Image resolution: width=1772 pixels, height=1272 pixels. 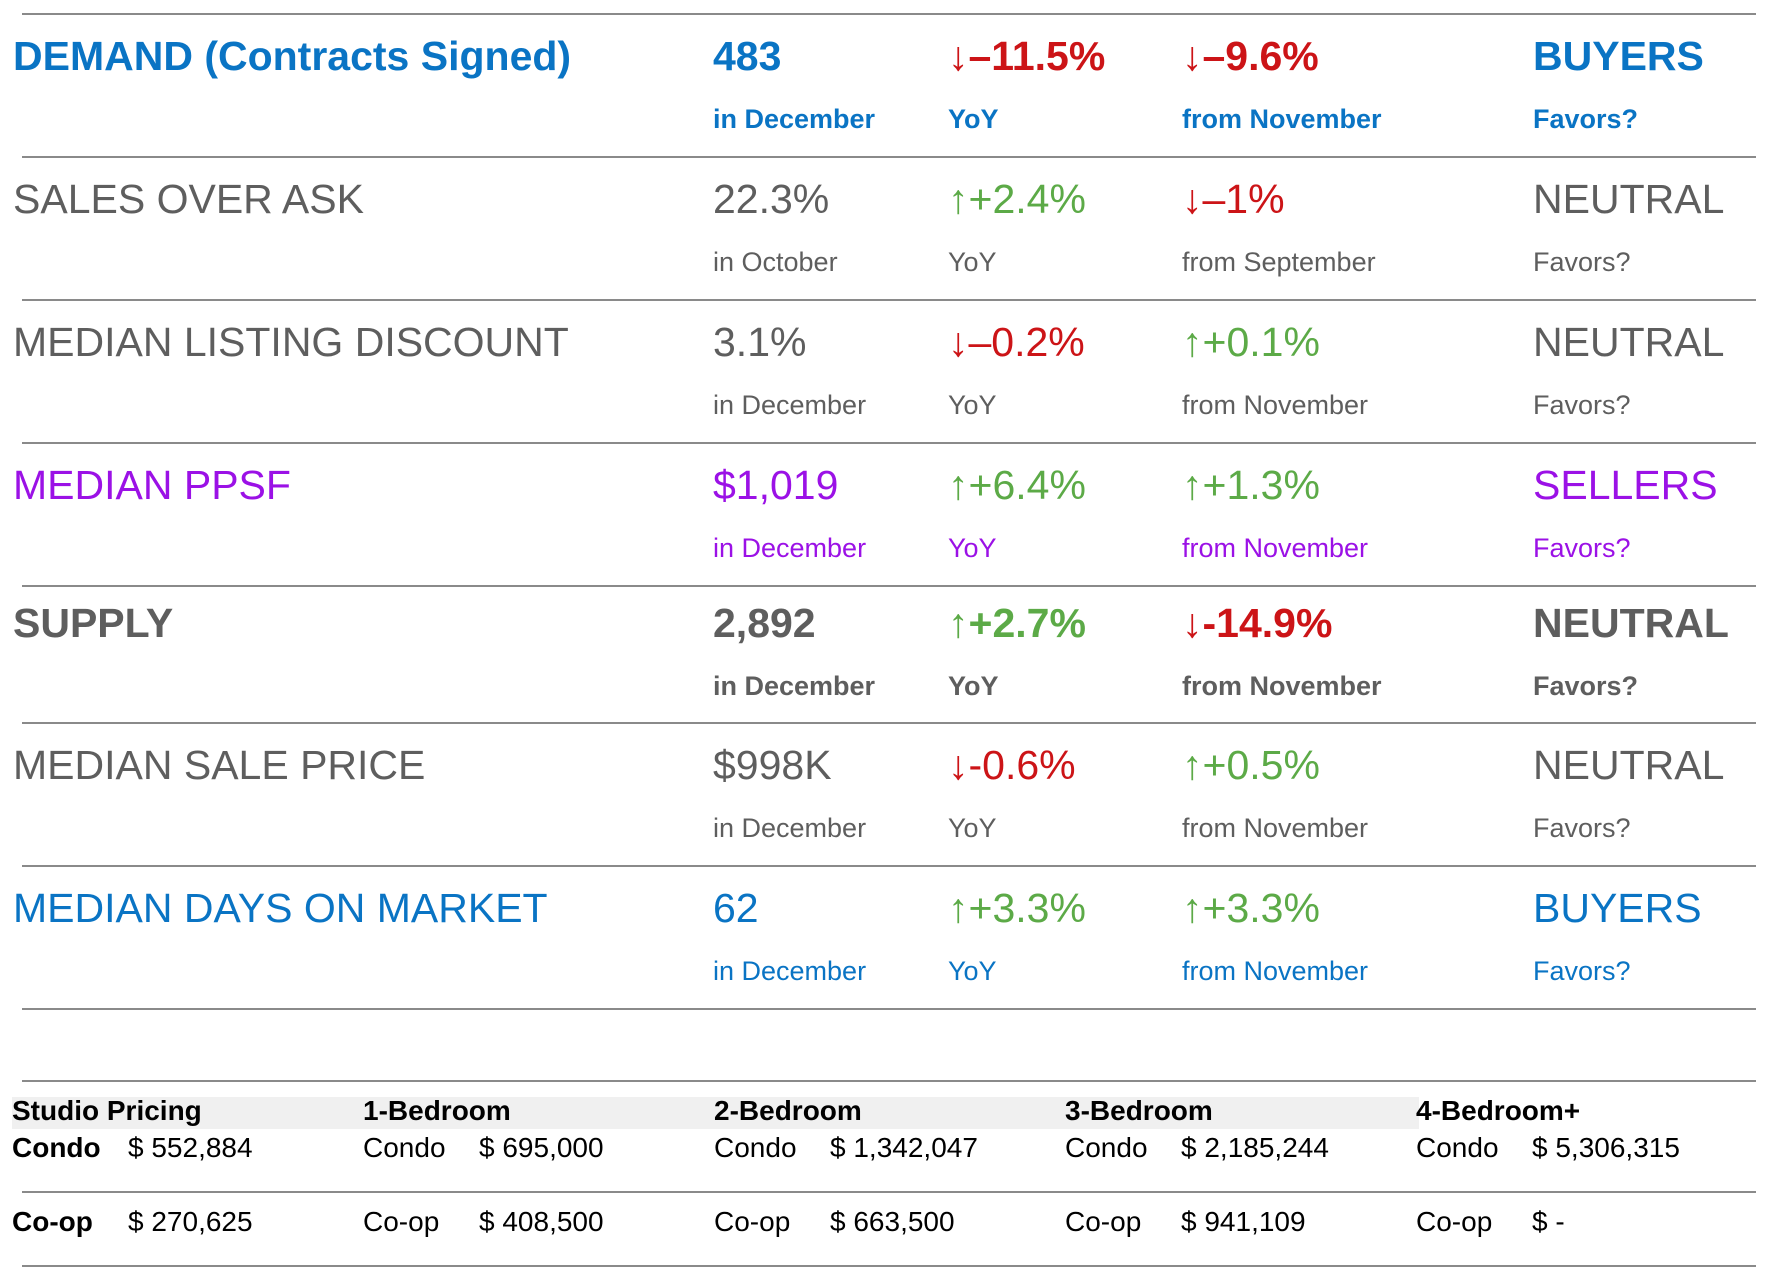 I want to click on metric-value: 22.3%, so click(x=771, y=199).